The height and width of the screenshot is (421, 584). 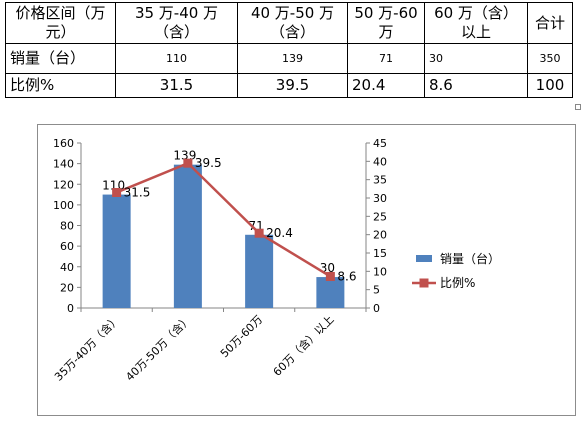 I want to click on y-left-tick-label: 40, so click(x=67, y=267).